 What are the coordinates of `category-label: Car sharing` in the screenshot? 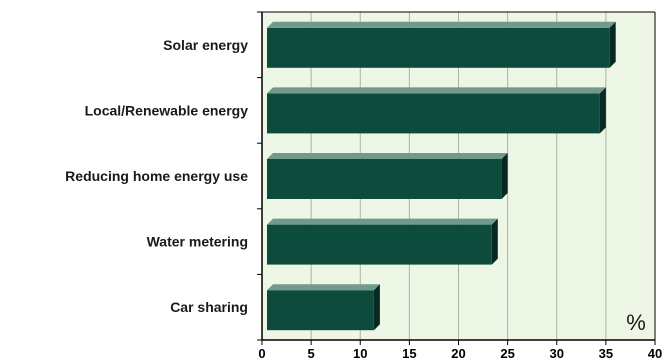 It's located at (209, 307).